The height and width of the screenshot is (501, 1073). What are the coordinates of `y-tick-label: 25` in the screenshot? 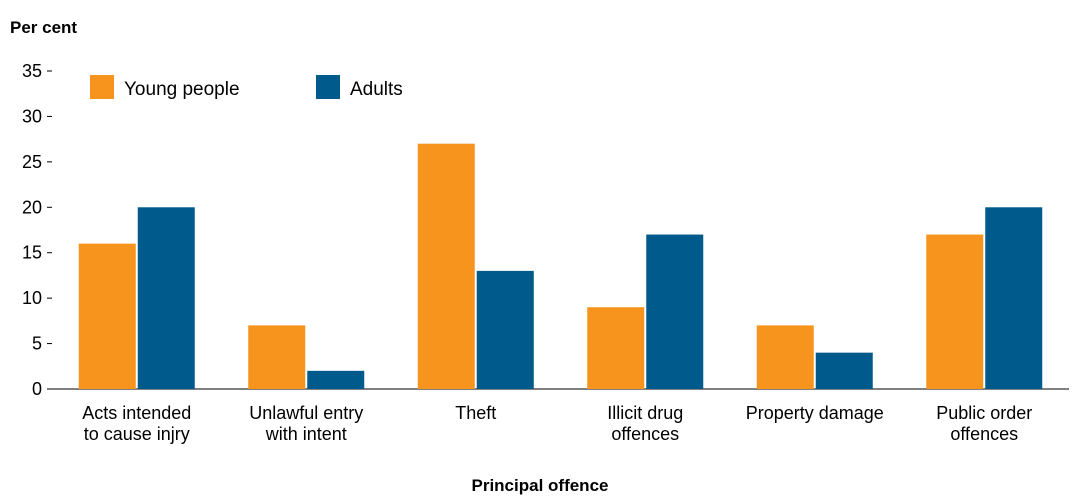 It's located at (32, 162).